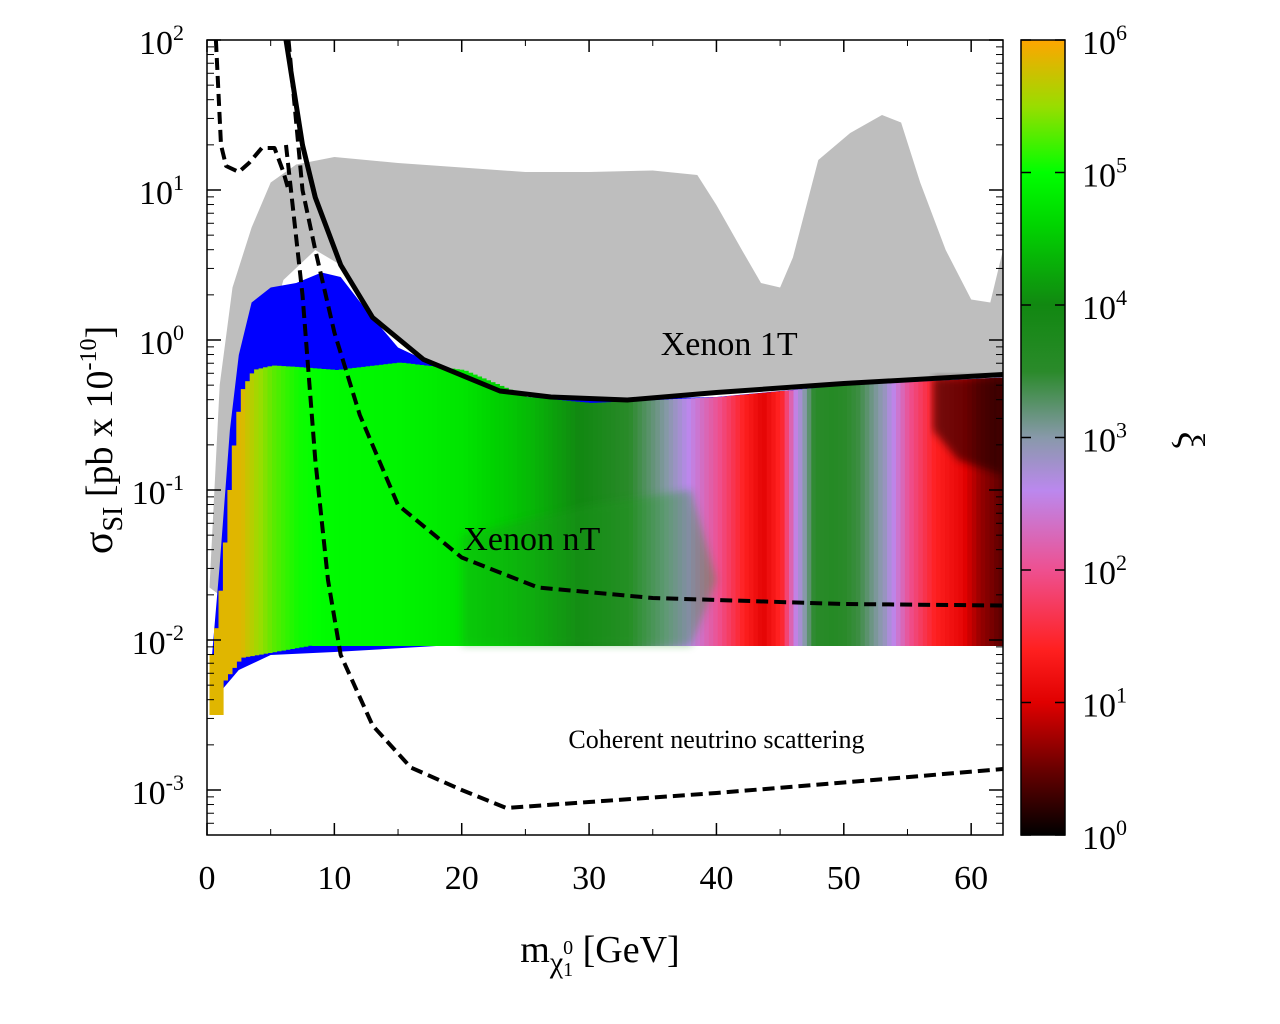 This screenshot has height=1024, width=1280. I want to click on region-dark-corner, so click(968, 426).